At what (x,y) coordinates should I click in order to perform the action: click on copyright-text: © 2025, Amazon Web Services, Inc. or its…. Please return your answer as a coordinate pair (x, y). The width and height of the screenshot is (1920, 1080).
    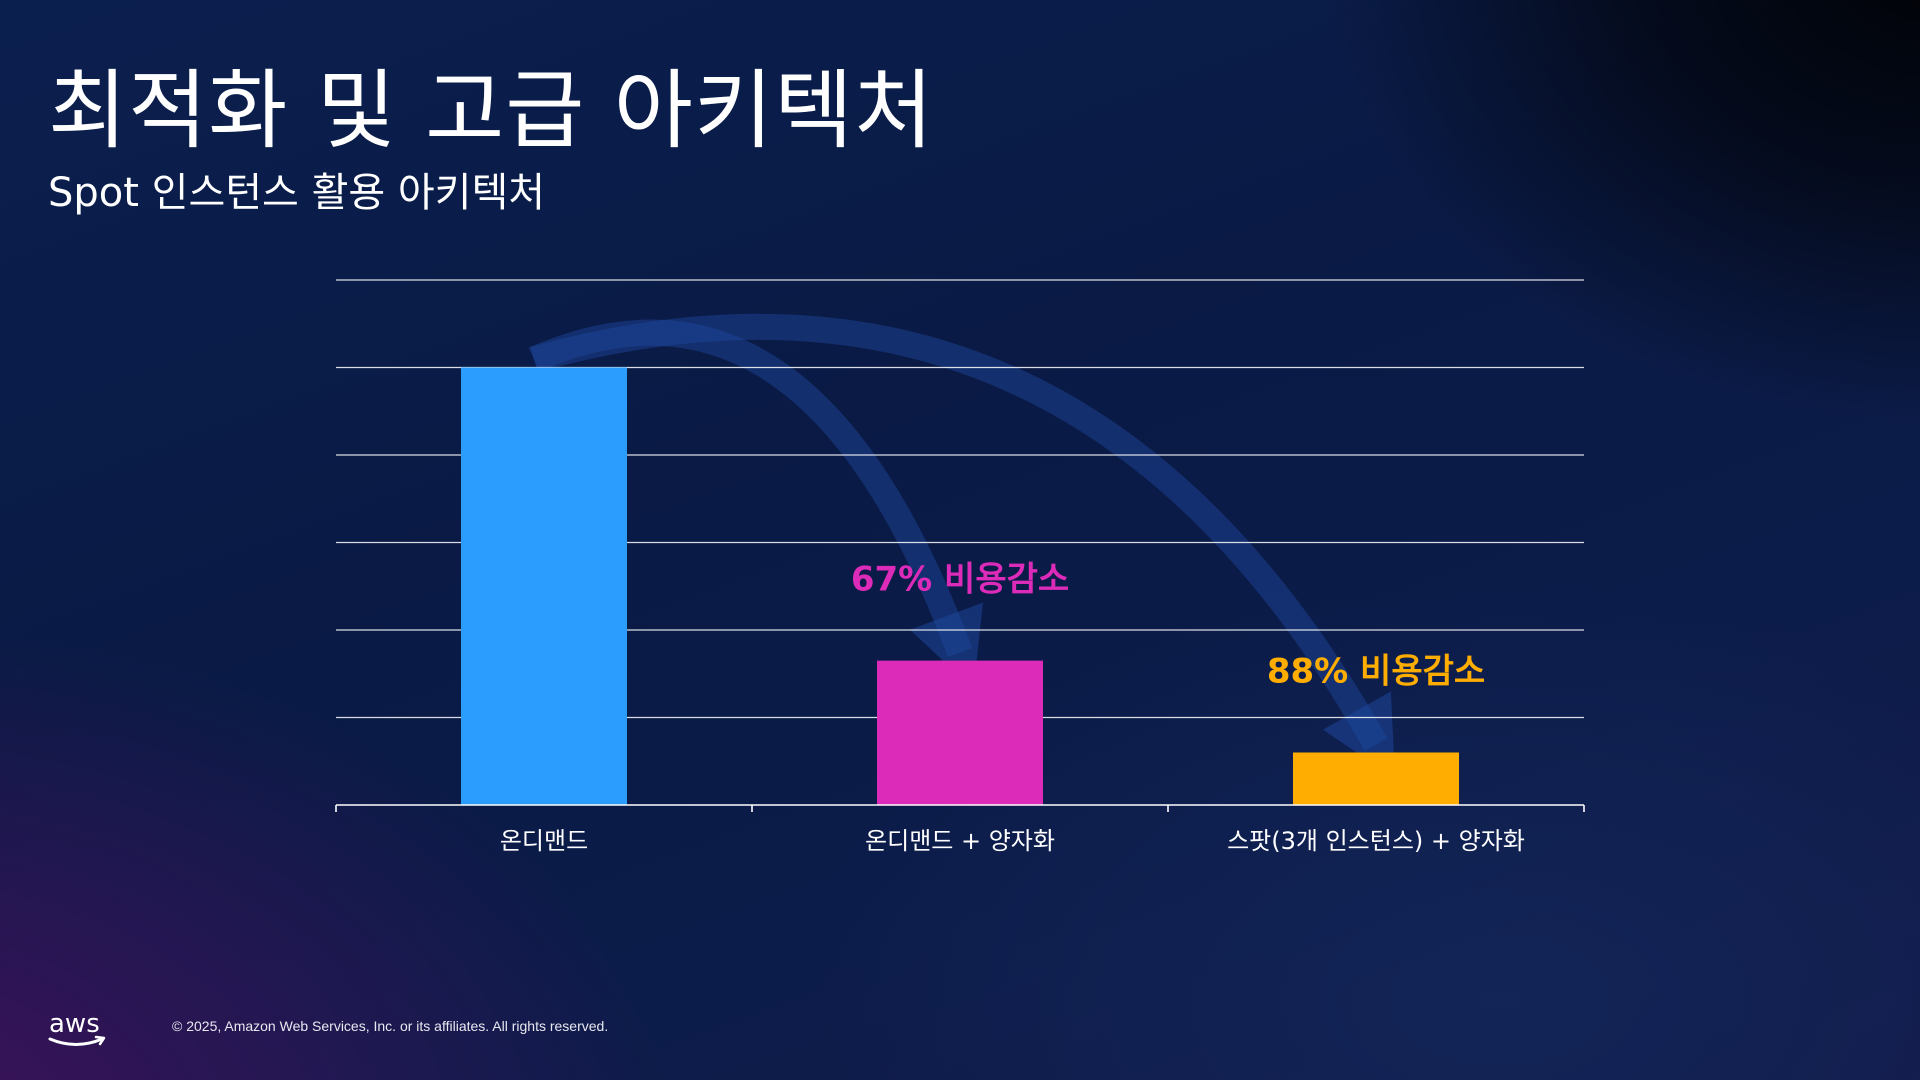
    Looking at the image, I should click on (390, 1026).